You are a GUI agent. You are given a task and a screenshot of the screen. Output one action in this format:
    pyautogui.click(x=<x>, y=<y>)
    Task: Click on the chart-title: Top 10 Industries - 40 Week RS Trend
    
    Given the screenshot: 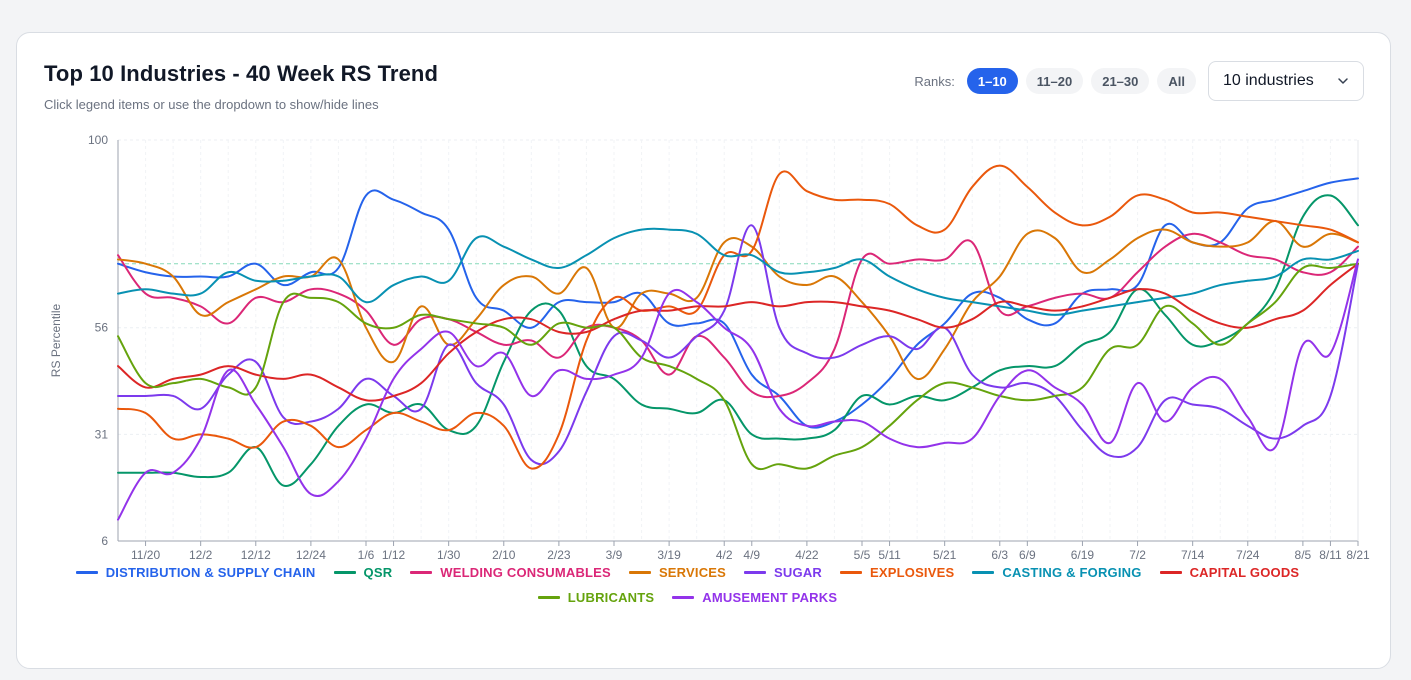 What is the action you would take?
    pyautogui.click(x=241, y=73)
    